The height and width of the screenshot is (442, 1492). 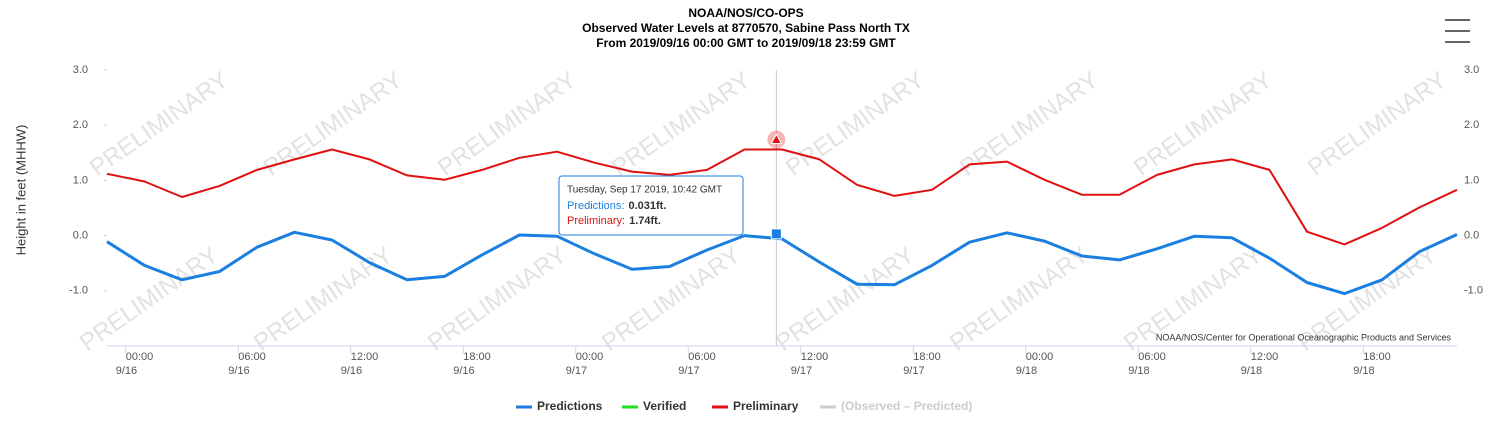 I want to click on y-tick-label: -1.0, so click(x=78, y=291).